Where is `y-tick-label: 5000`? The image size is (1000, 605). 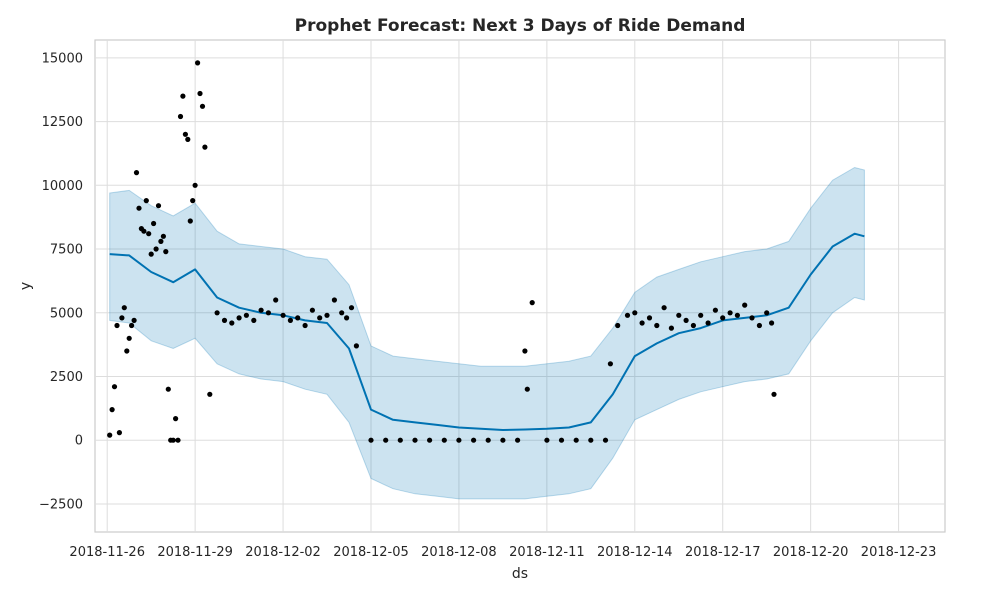 y-tick-label: 5000 is located at coordinates (66, 313).